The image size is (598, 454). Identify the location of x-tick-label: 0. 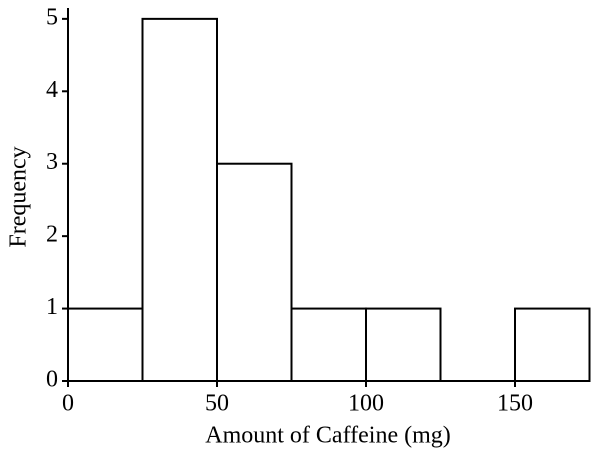
(68, 404).